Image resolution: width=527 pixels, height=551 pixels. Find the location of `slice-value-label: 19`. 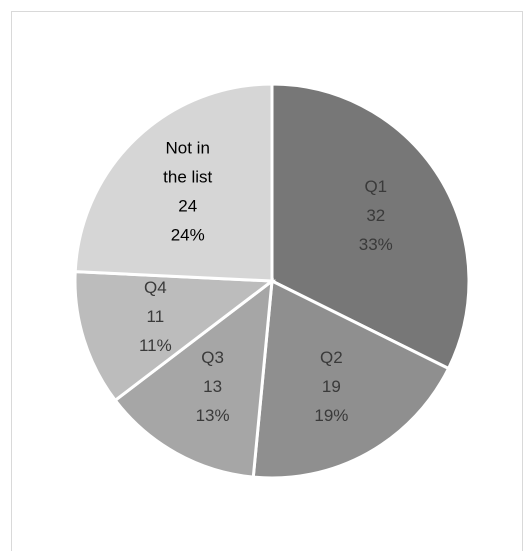

slice-value-label: 19 is located at coordinates (331, 386).